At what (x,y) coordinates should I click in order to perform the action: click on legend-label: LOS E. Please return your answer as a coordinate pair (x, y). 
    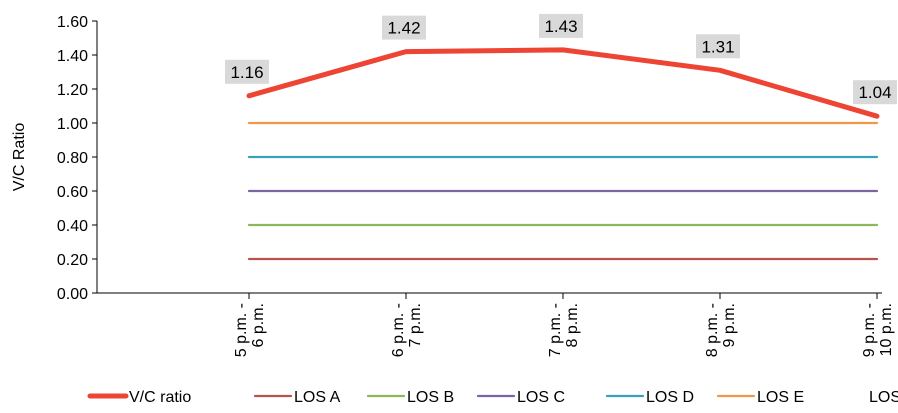
    Looking at the image, I should click on (780, 397).